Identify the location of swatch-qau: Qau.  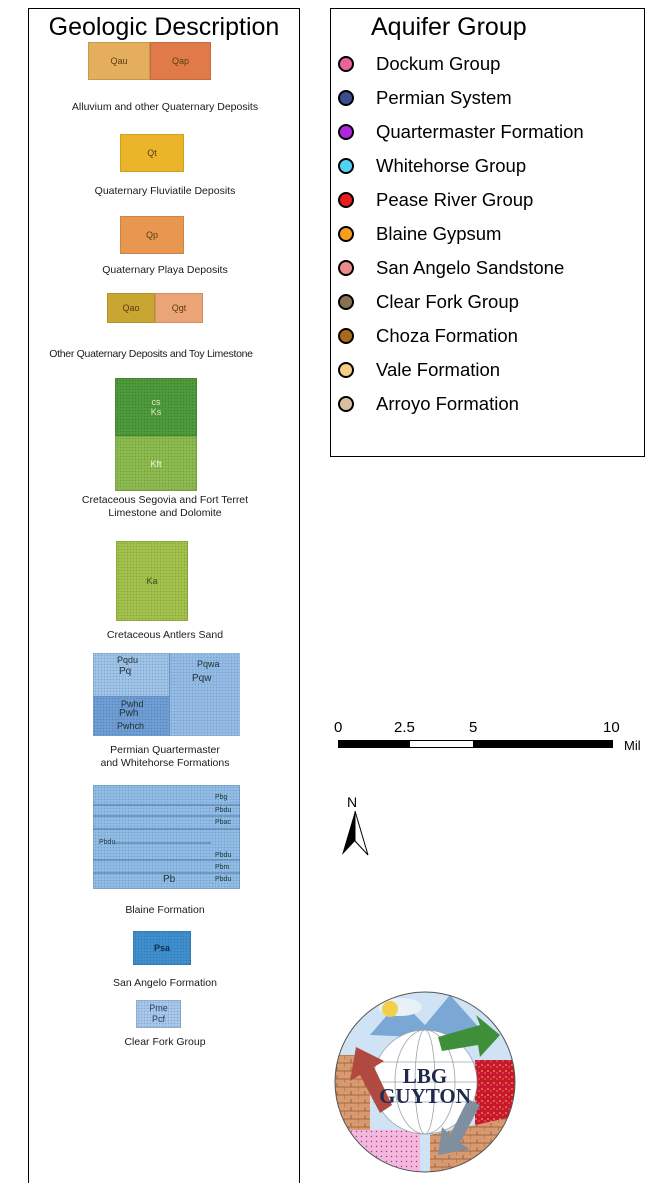
(119, 61).